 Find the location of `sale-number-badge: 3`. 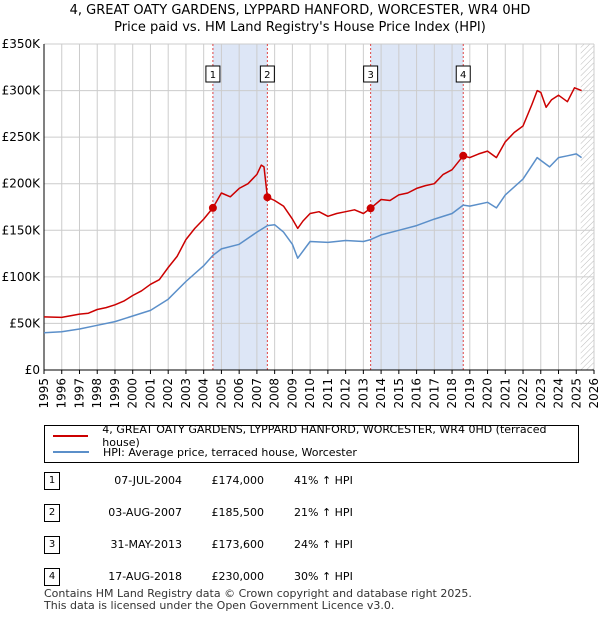

sale-number-badge: 3 is located at coordinates (52, 545).